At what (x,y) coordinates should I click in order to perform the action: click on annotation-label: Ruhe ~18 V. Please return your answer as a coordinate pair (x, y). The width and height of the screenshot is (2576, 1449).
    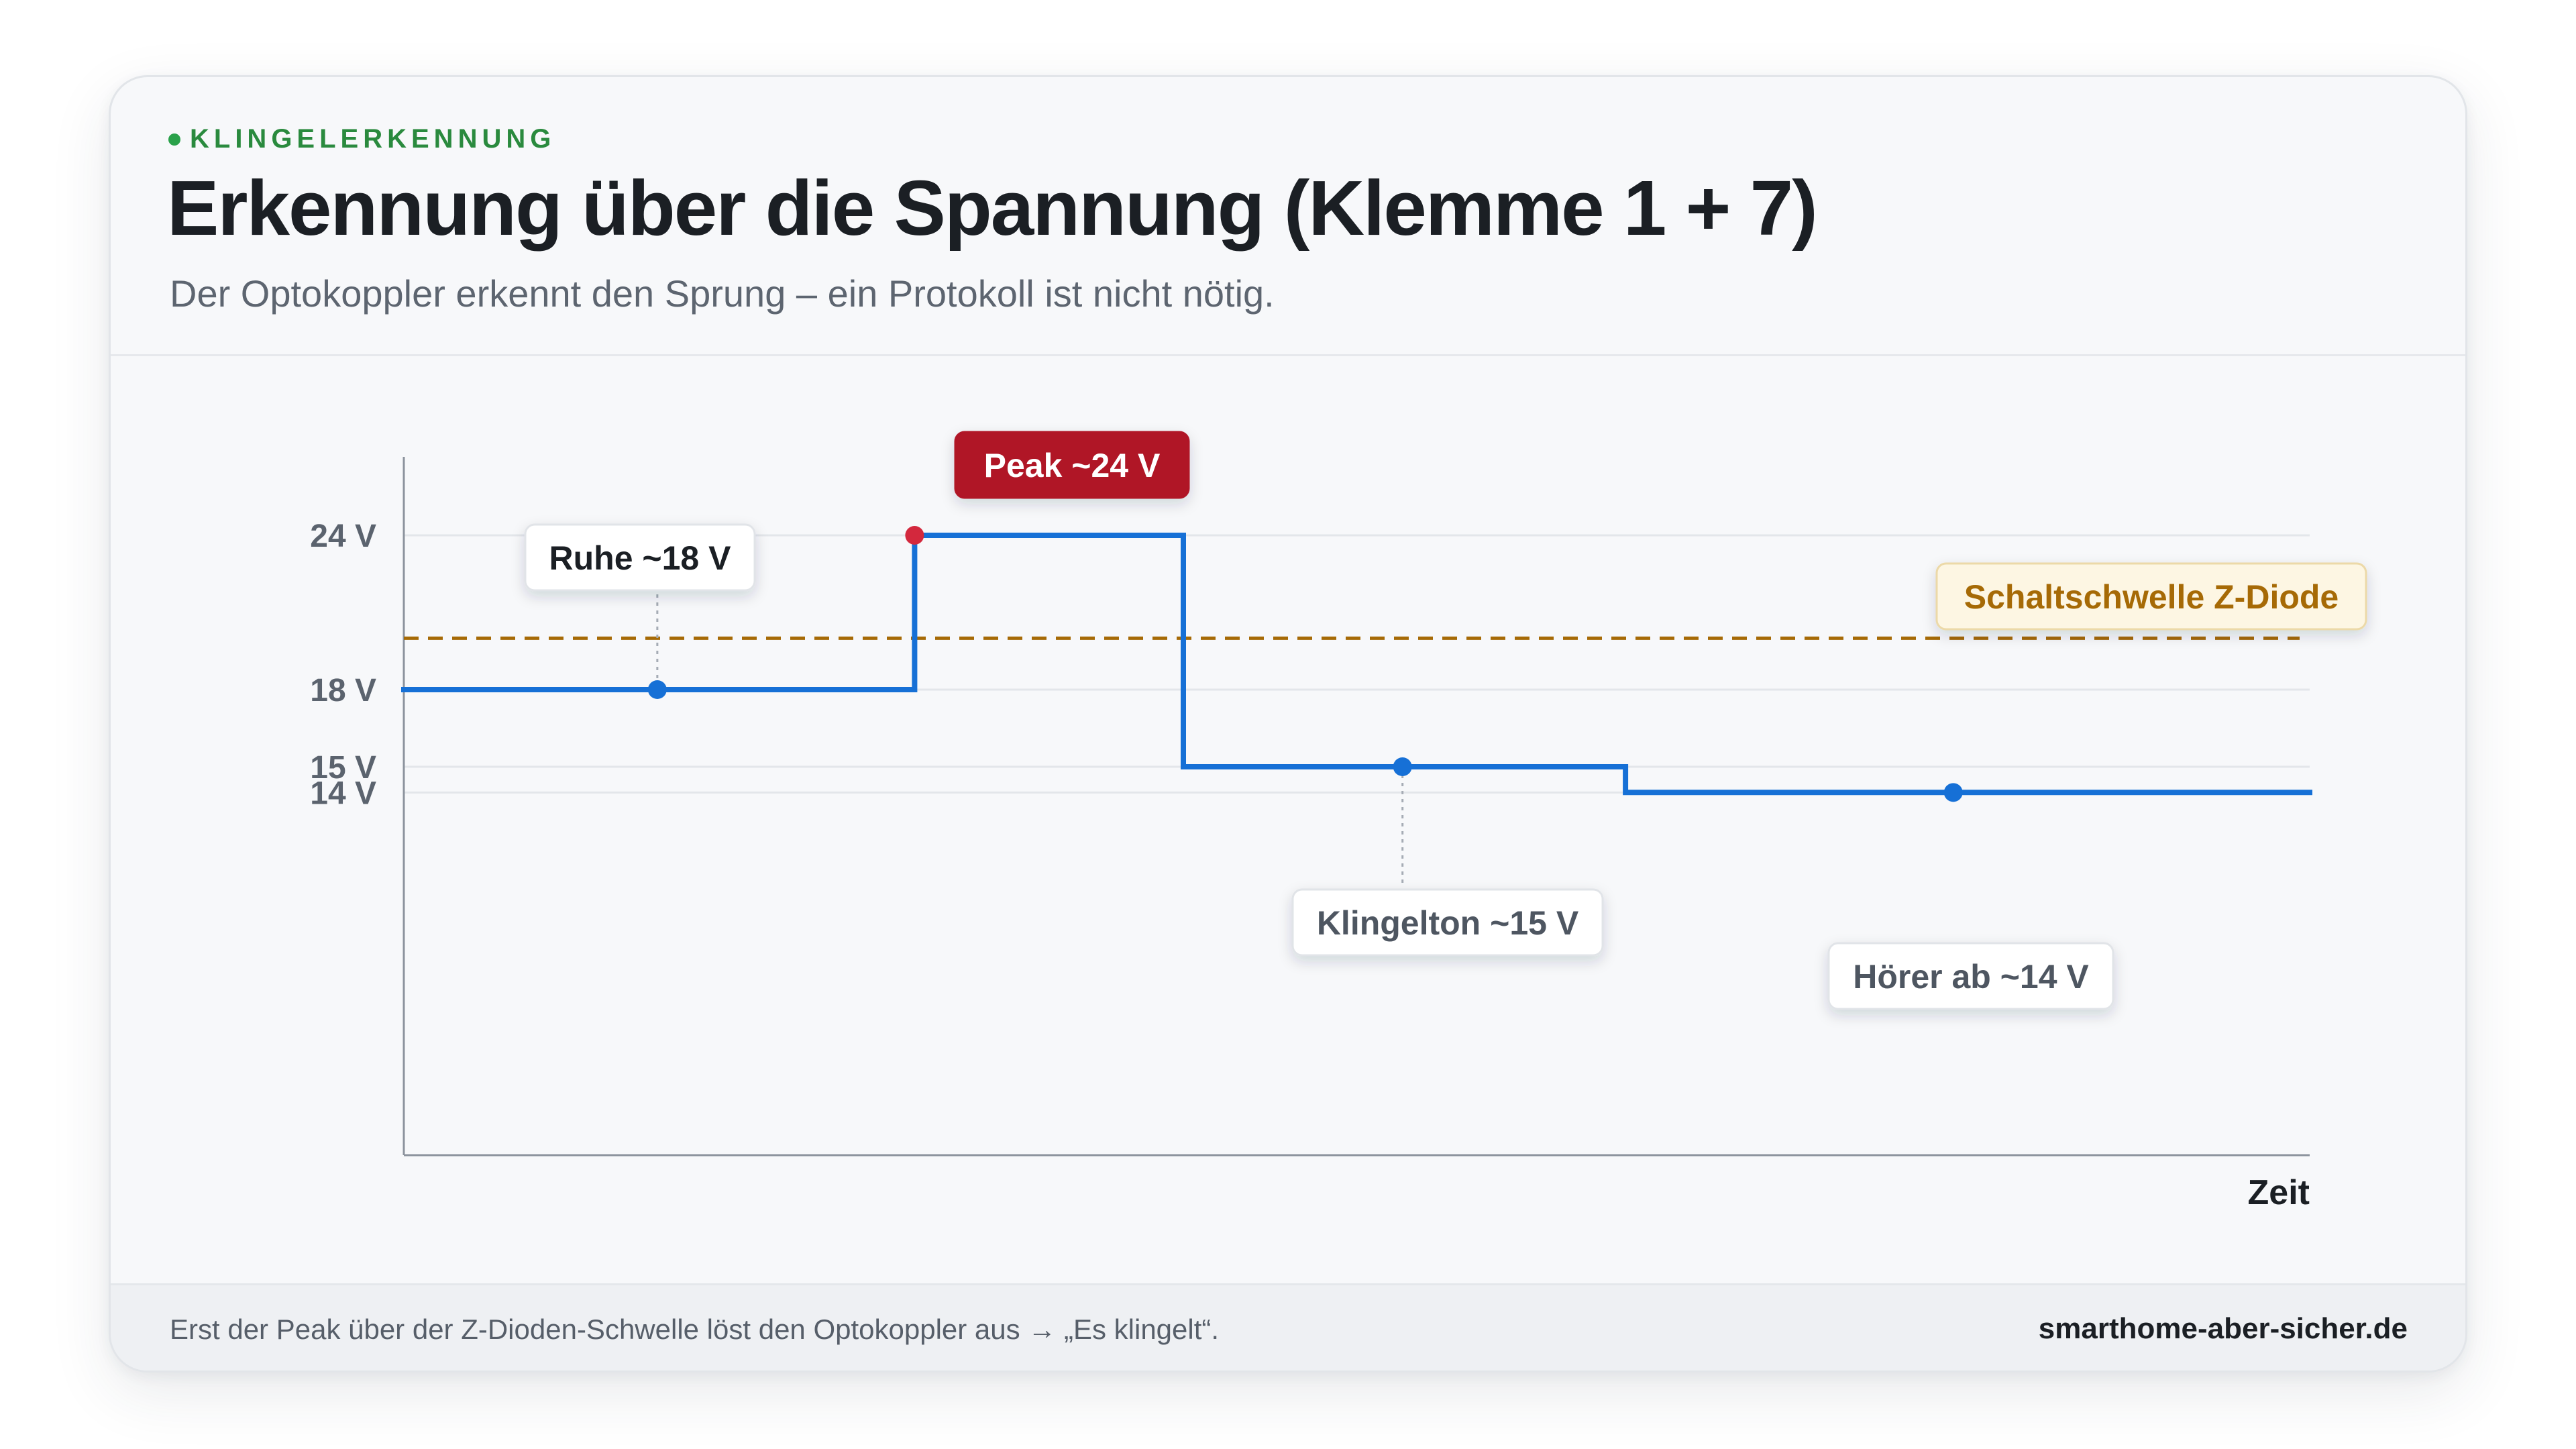
    Looking at the image, I should click on (640, 557).